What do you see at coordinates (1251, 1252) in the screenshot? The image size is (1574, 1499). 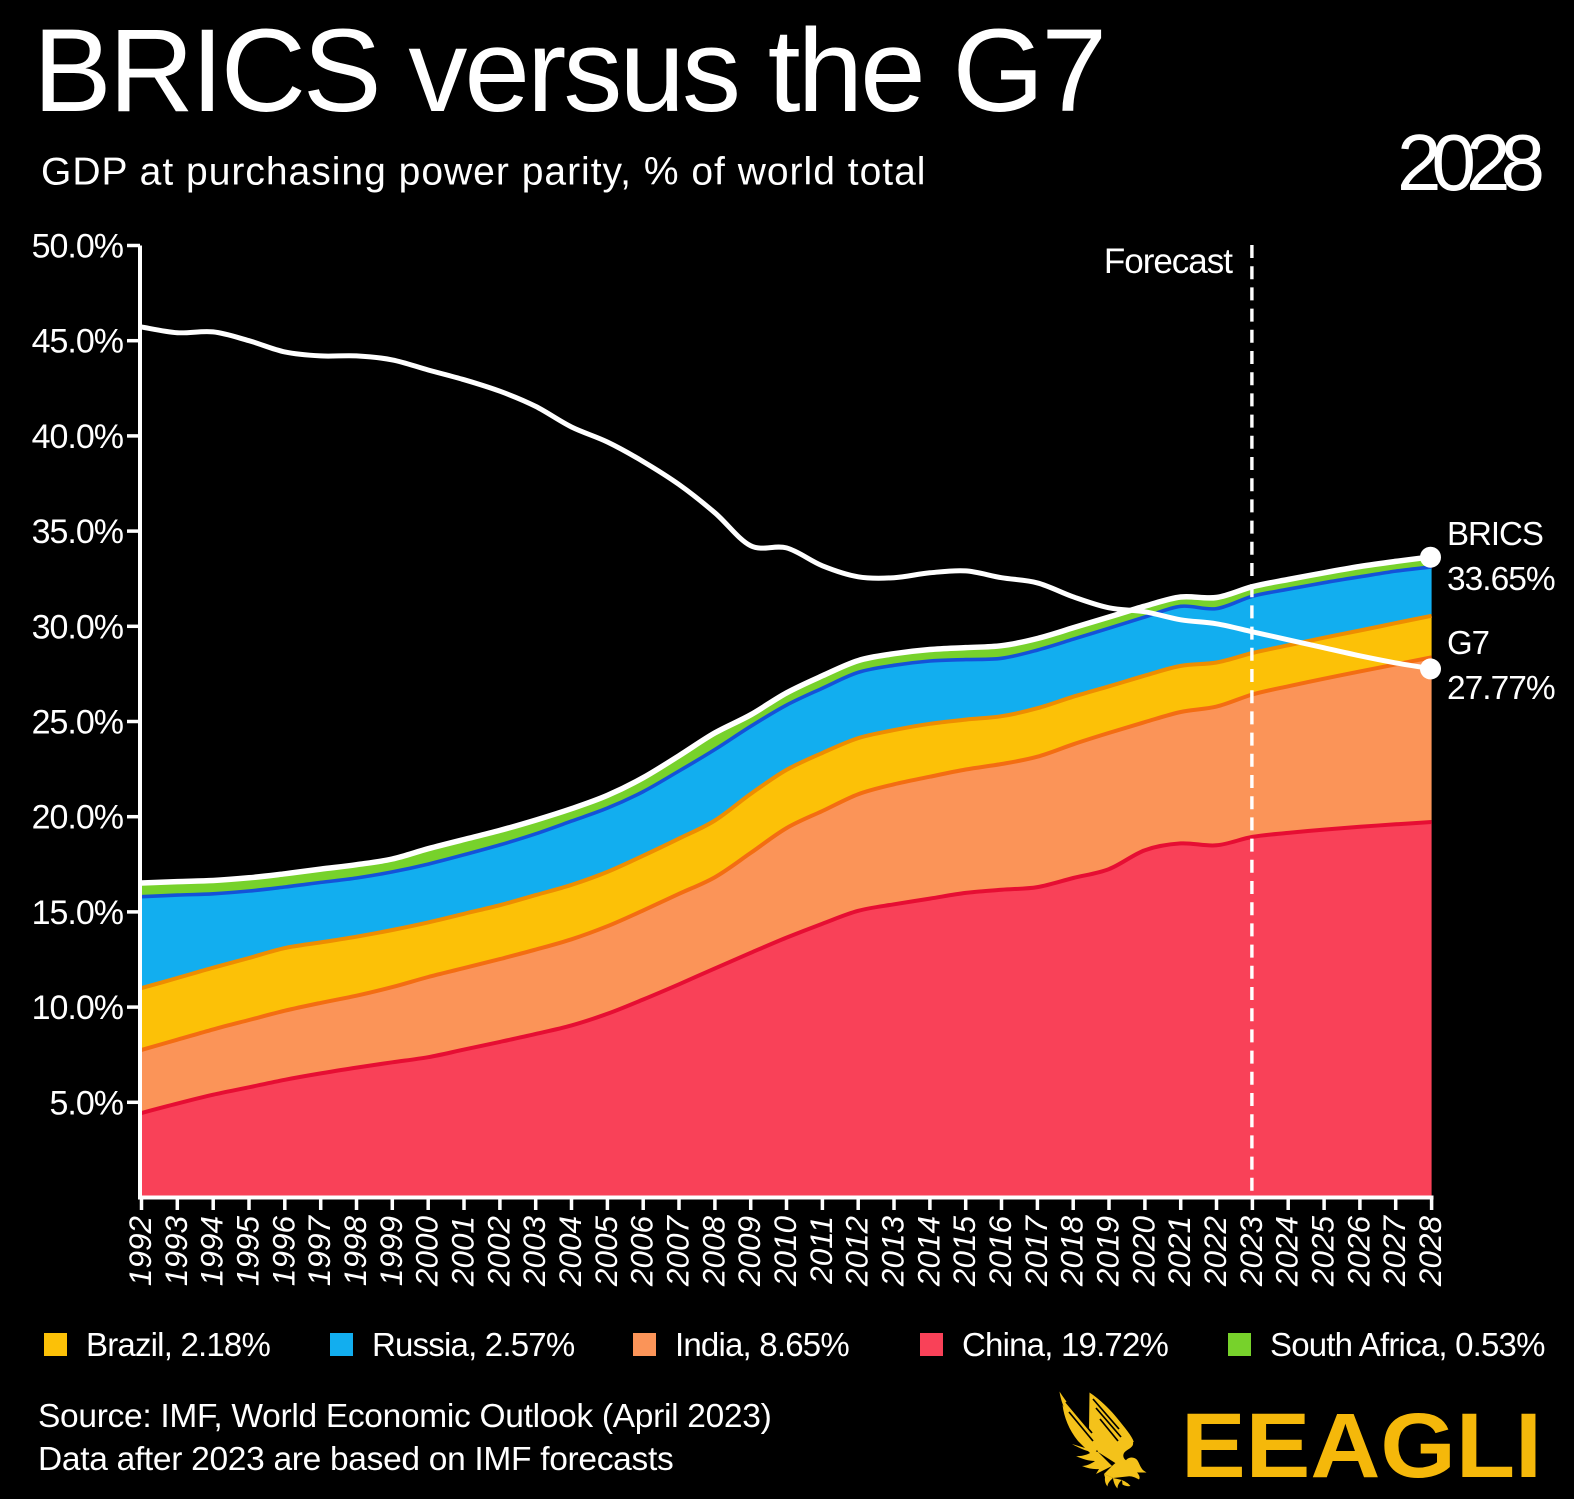 I see `svg-text: 2023` at bounding box center [1251, 1252].